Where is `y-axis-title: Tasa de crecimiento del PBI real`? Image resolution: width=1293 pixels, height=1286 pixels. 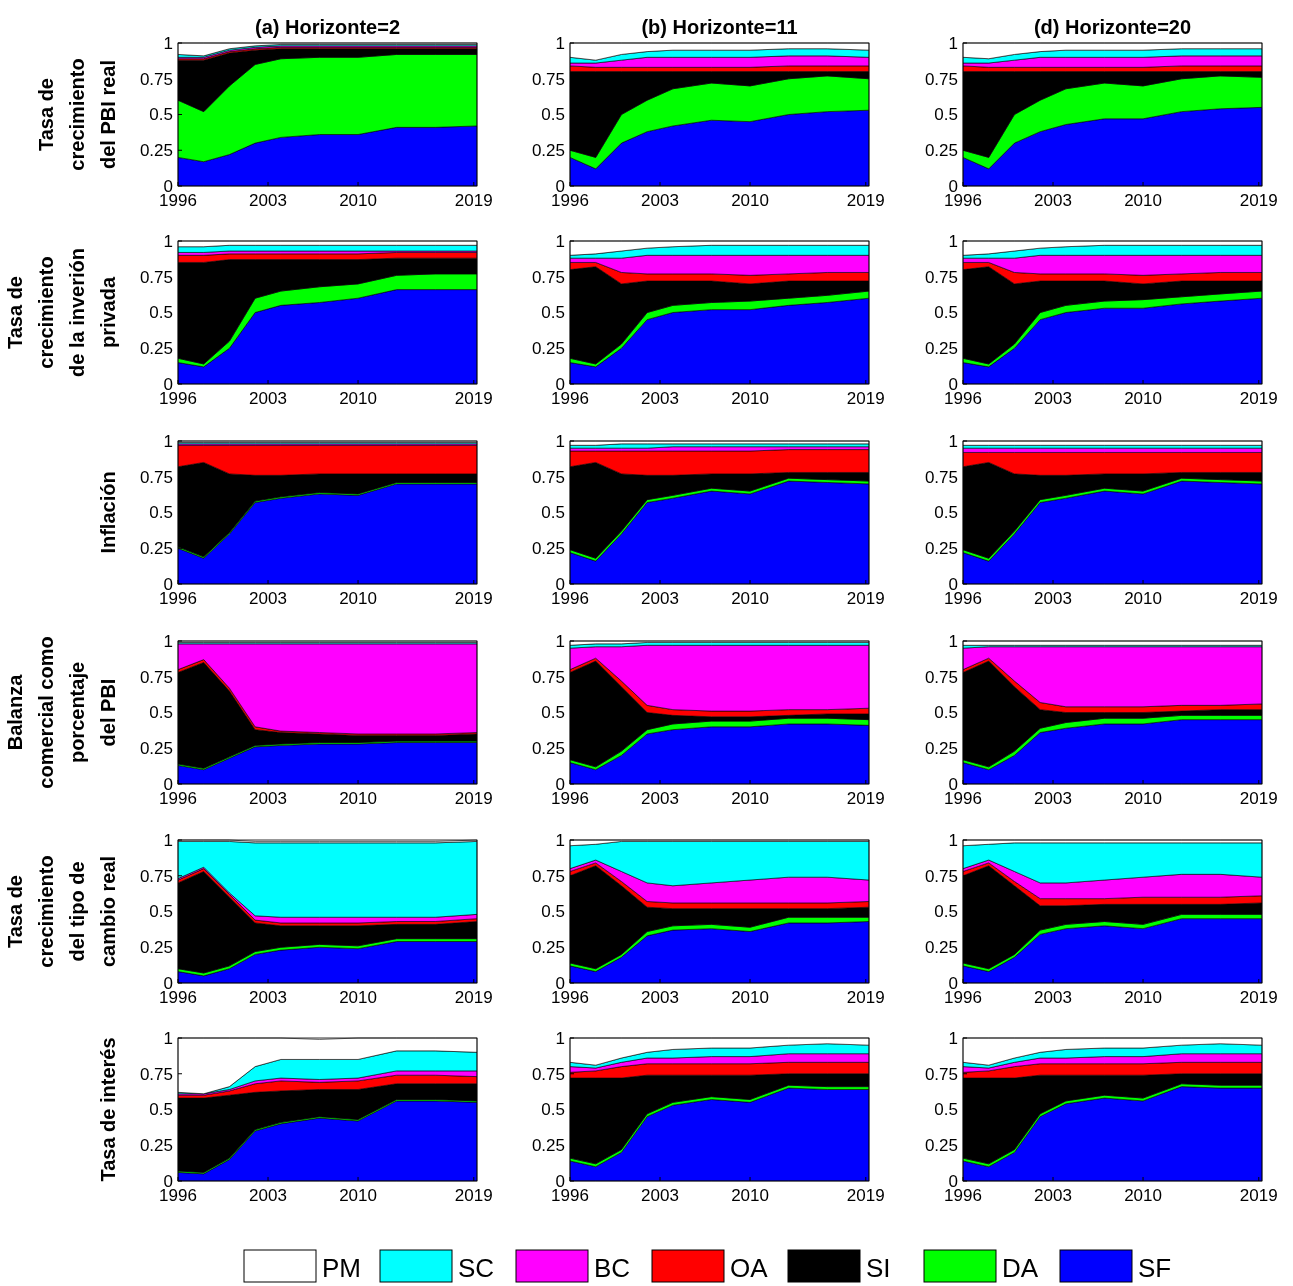
y-axis-title: Tasa de crecimiento del PBI real is located at coordinates (77, 114).